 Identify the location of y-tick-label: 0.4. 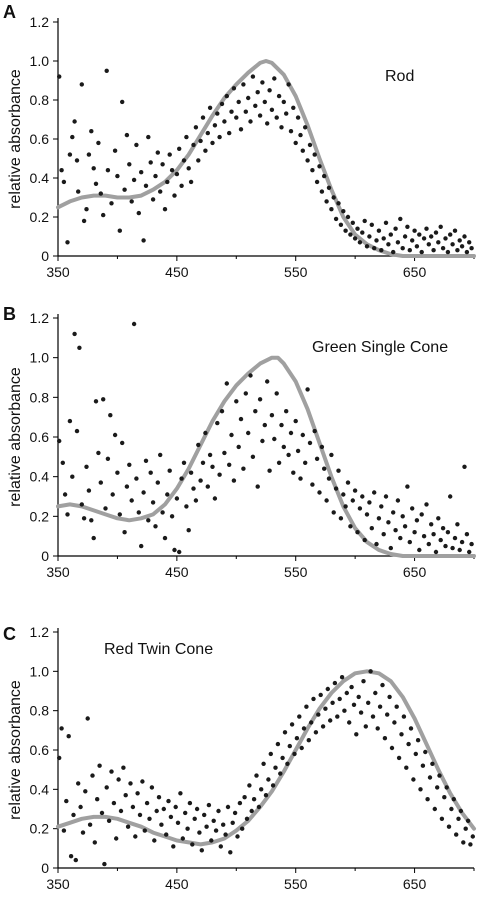
(40, 789).